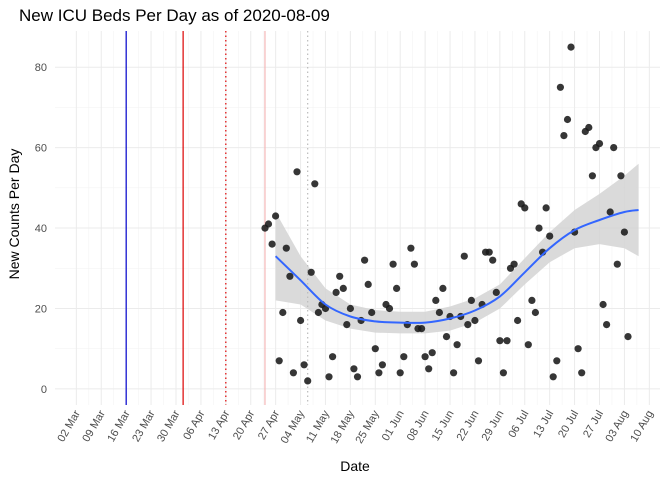 The height and width of the screenshot is (480, 672). What do you see at coordinates (543, 424) in the screenshot?
I see `x-tick-label: 13 Jul` at bounding box center [543, 424].